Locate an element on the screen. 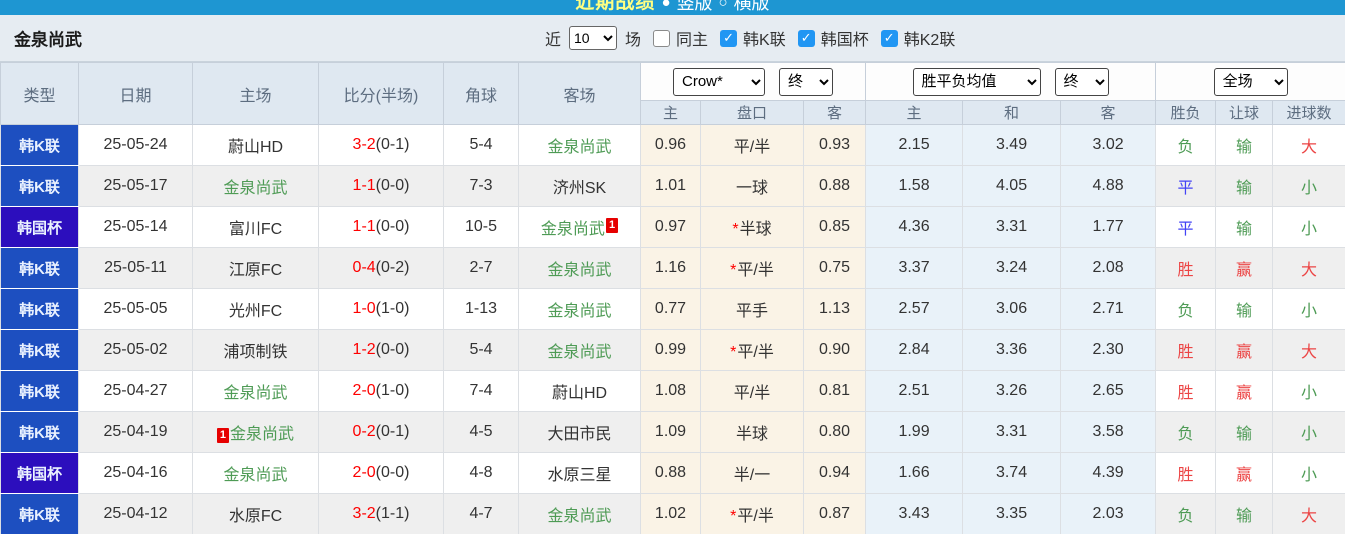  asian-away-odds-cell: 1.13 is located at coordinates (834, 309).